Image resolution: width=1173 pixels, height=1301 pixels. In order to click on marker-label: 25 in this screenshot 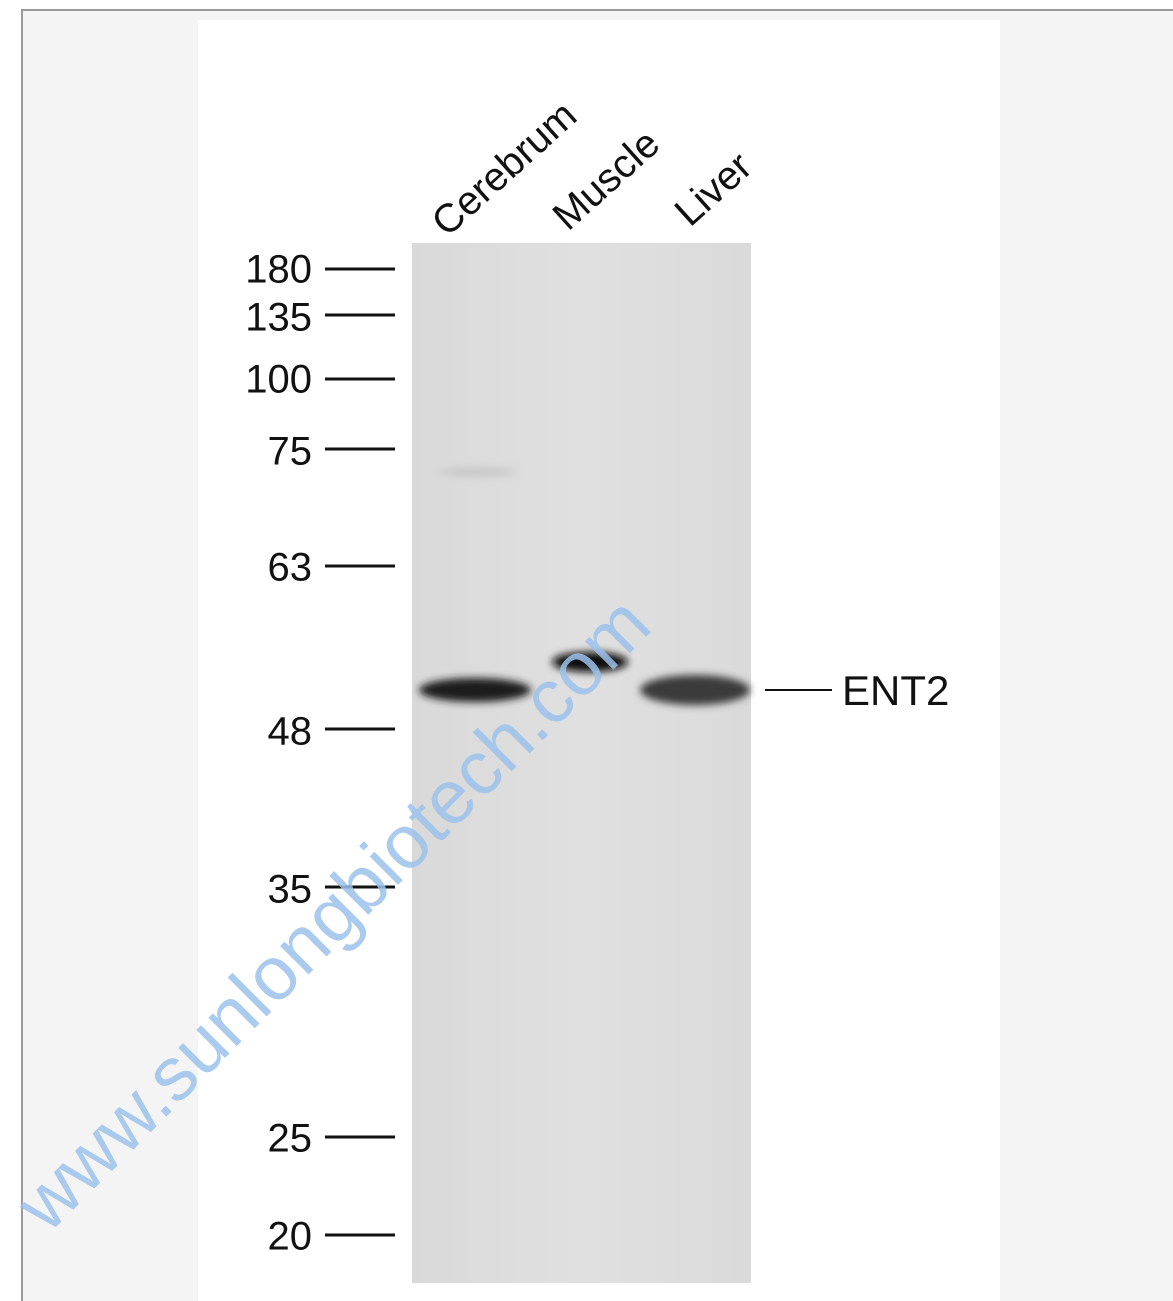, I will do `click(290, 1139)`.